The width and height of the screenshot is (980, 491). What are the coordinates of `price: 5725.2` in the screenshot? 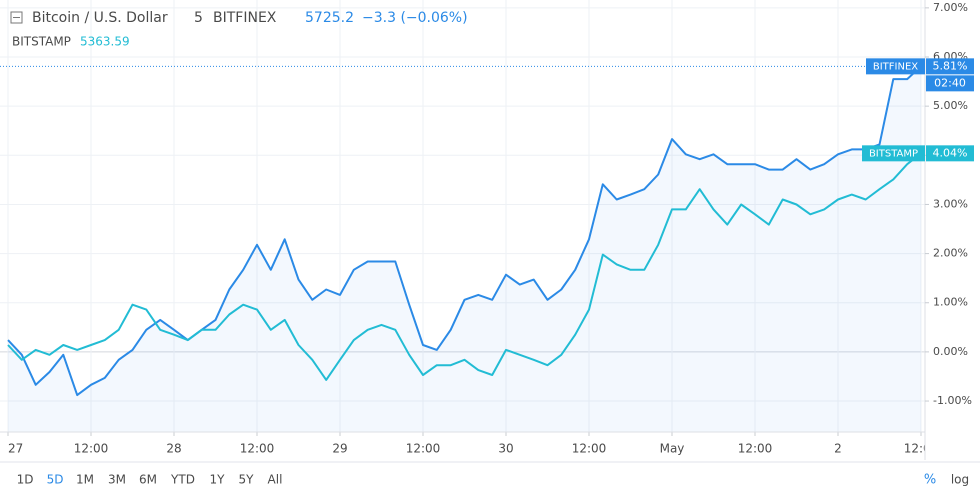 It's located at (329, 18).